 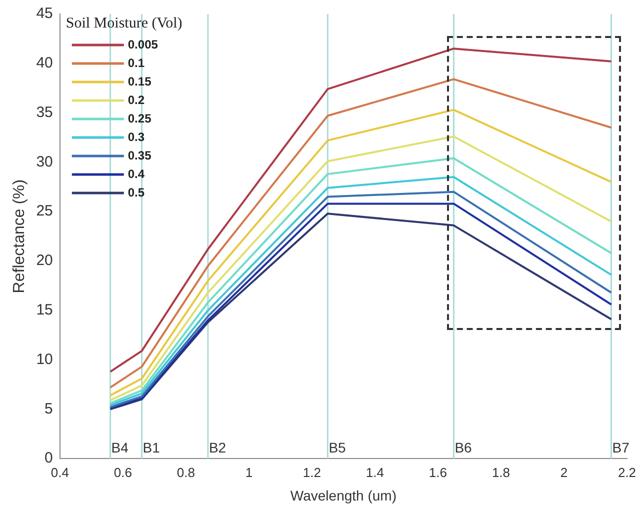 What do you see at coordinates (564, 472) in the screenshot?
I see `x-tick-label: 2` at bounding box center [564, 472].